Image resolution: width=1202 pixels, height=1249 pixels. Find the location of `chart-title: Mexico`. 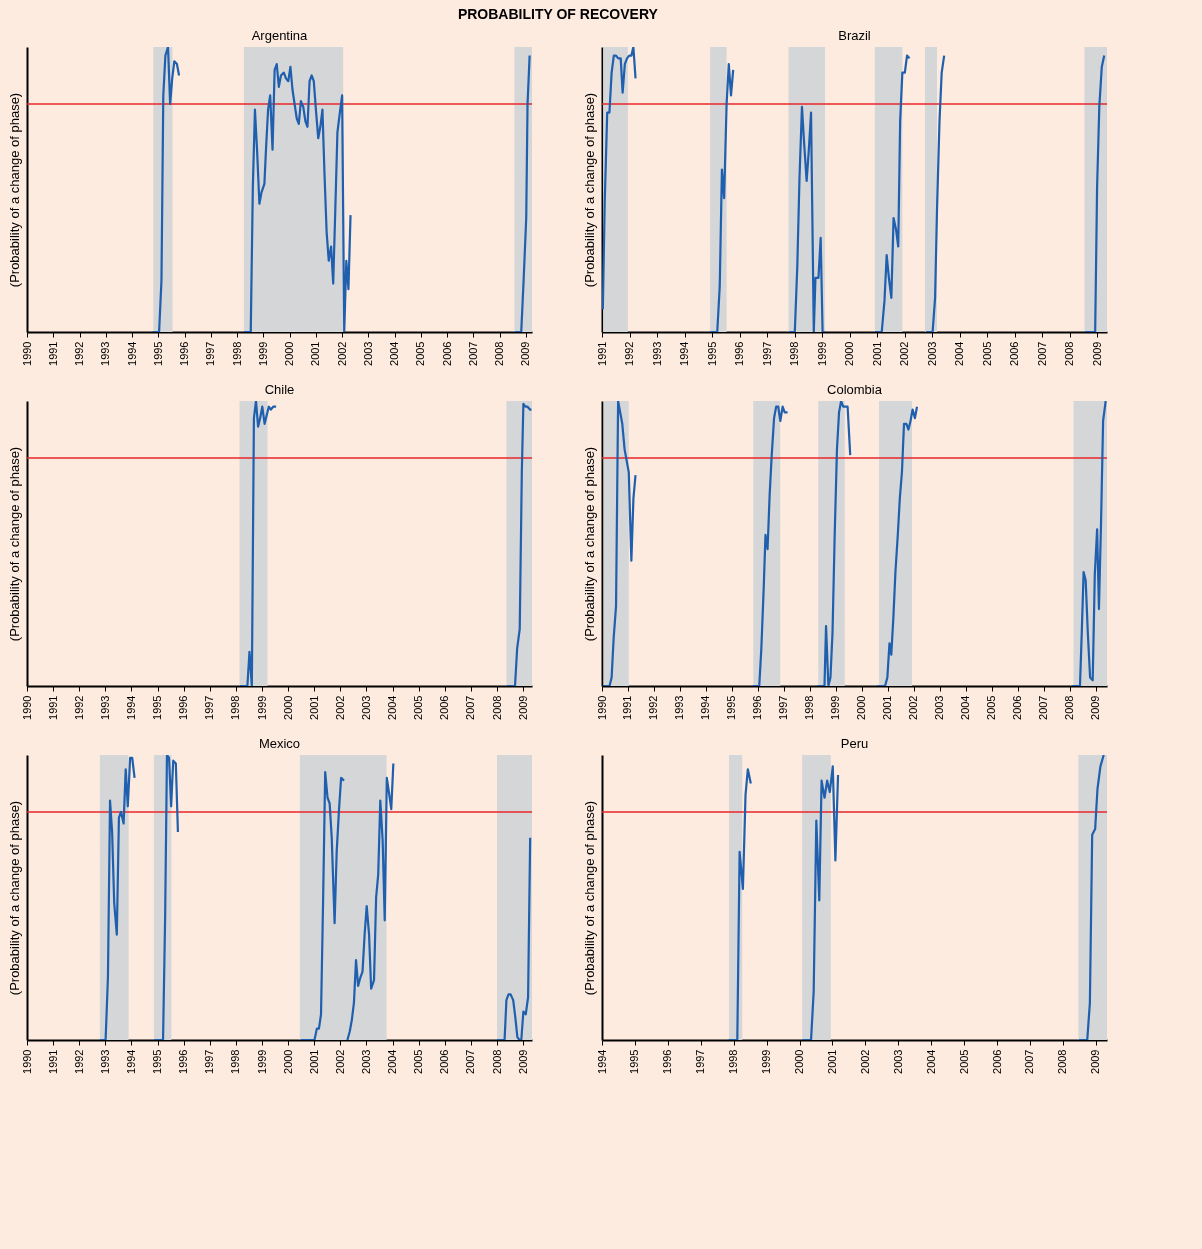

chart-title: Mexico is located at coordinates (279, 743).